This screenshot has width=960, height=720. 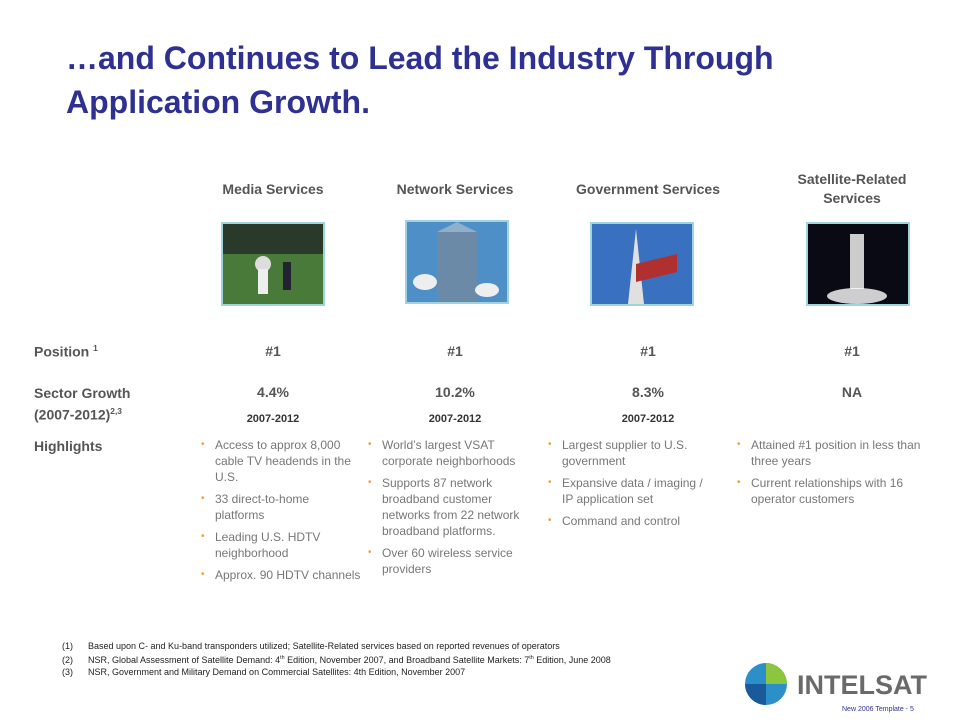 What do you see at coordinates (628, 453) in the screenshot?
I see `highlight: Largest supplier to U.S. government` at bounding box center [628, 453].